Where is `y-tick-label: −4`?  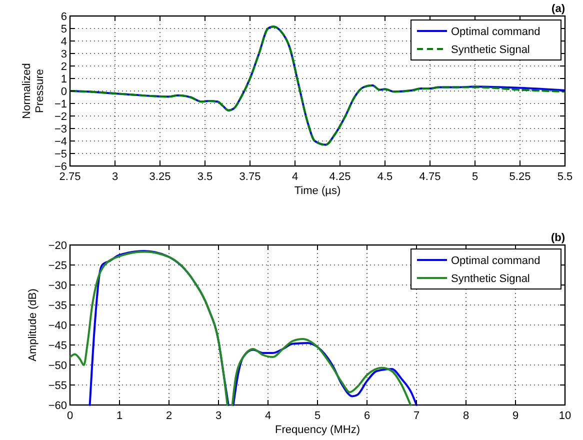 y-tick-label: −4 is located at coordinates (60, 142).